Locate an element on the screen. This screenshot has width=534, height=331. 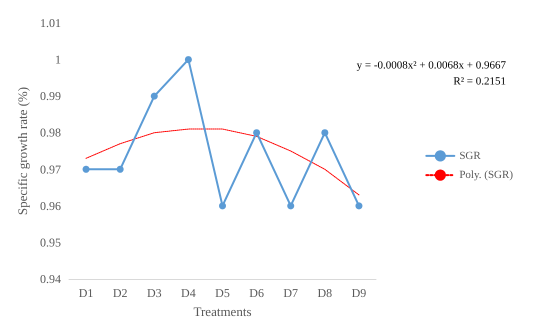
x-tick-label: D3 is located at coordinates (154, 293).